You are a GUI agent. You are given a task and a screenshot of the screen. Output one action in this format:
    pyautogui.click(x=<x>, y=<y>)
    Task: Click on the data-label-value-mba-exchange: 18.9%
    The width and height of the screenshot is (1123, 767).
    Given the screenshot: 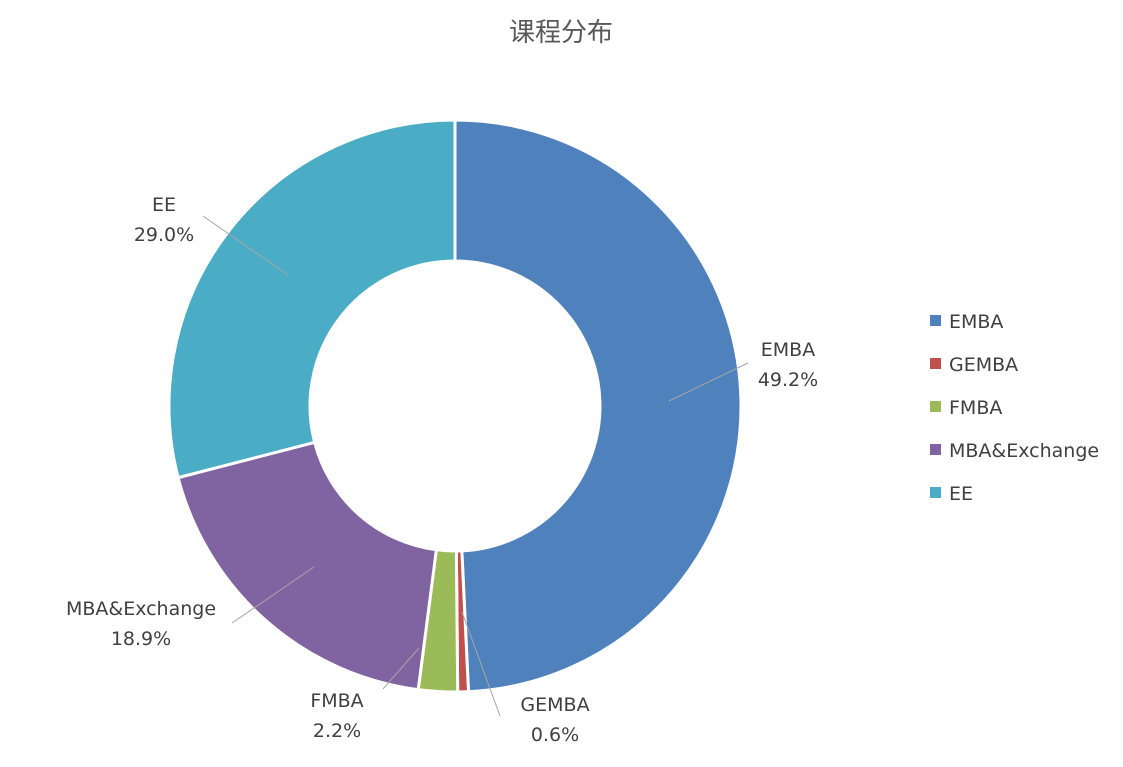 What is the action you would take?
    pyautogui.click(x=141, y=639)
    